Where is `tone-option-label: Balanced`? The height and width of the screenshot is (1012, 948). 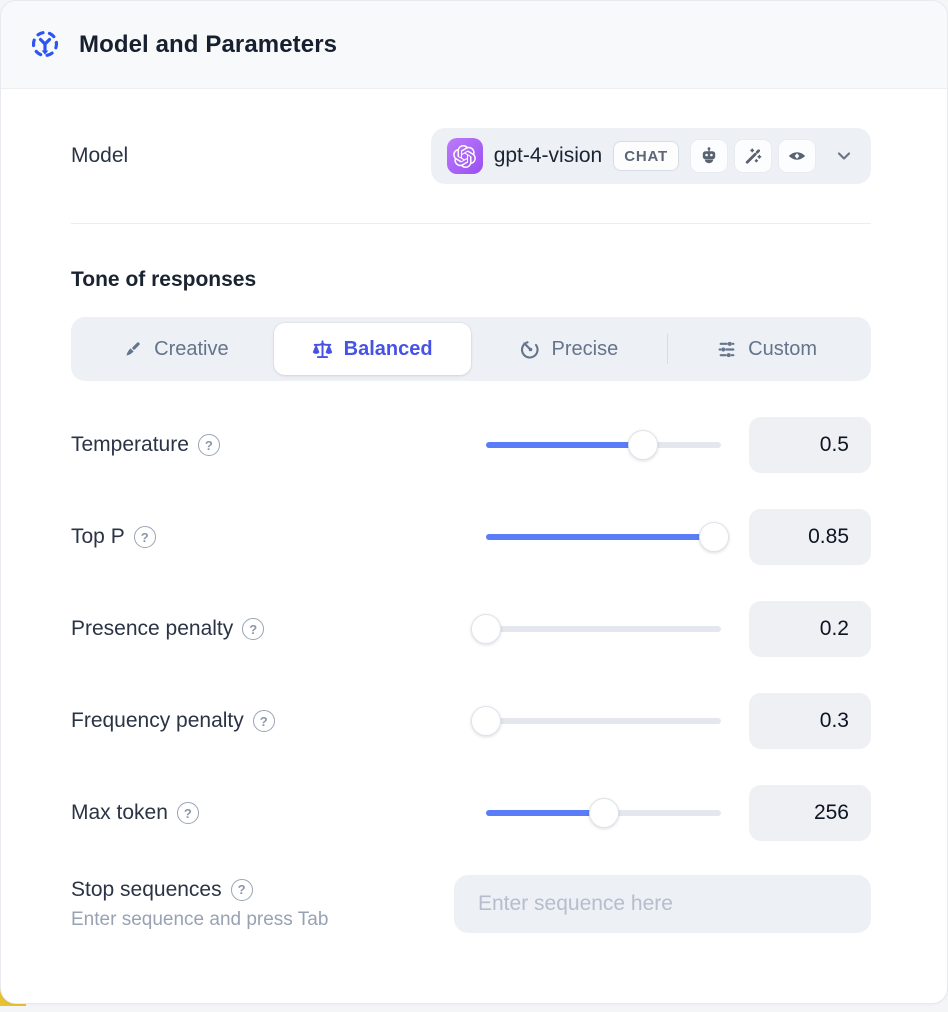 tone-option-label: Balanced is located at coordinates (388, 348).